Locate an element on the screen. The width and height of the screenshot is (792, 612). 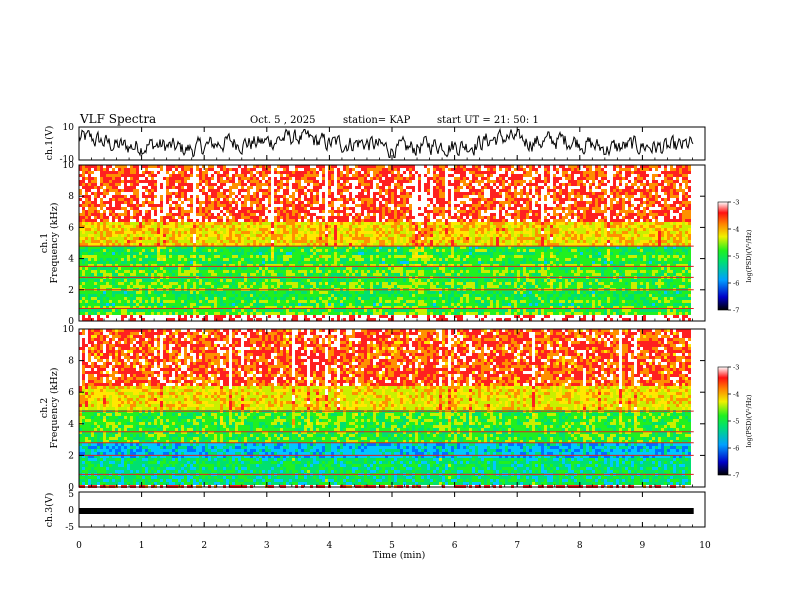
ch3-ytick-mid: 0 is located at coordinates (71, 511).